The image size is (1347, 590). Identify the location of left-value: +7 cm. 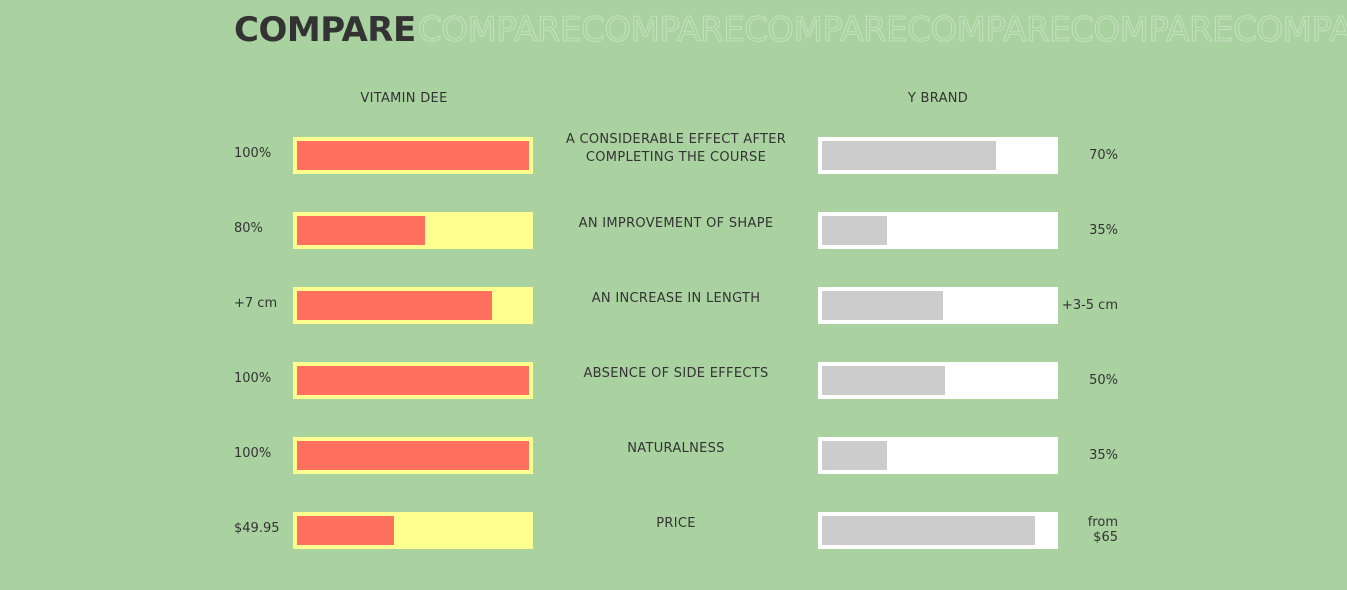
(256, 303).